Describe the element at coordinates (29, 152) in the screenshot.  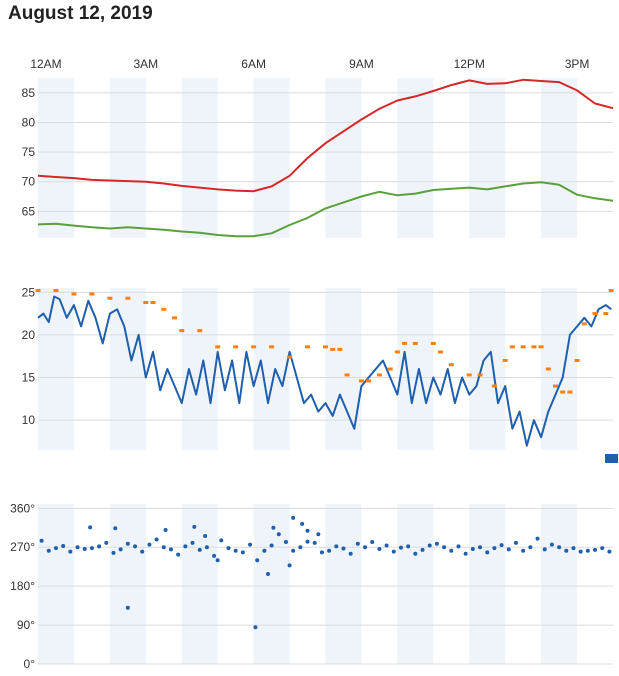
I see `y-tick-label: 75` at that location.